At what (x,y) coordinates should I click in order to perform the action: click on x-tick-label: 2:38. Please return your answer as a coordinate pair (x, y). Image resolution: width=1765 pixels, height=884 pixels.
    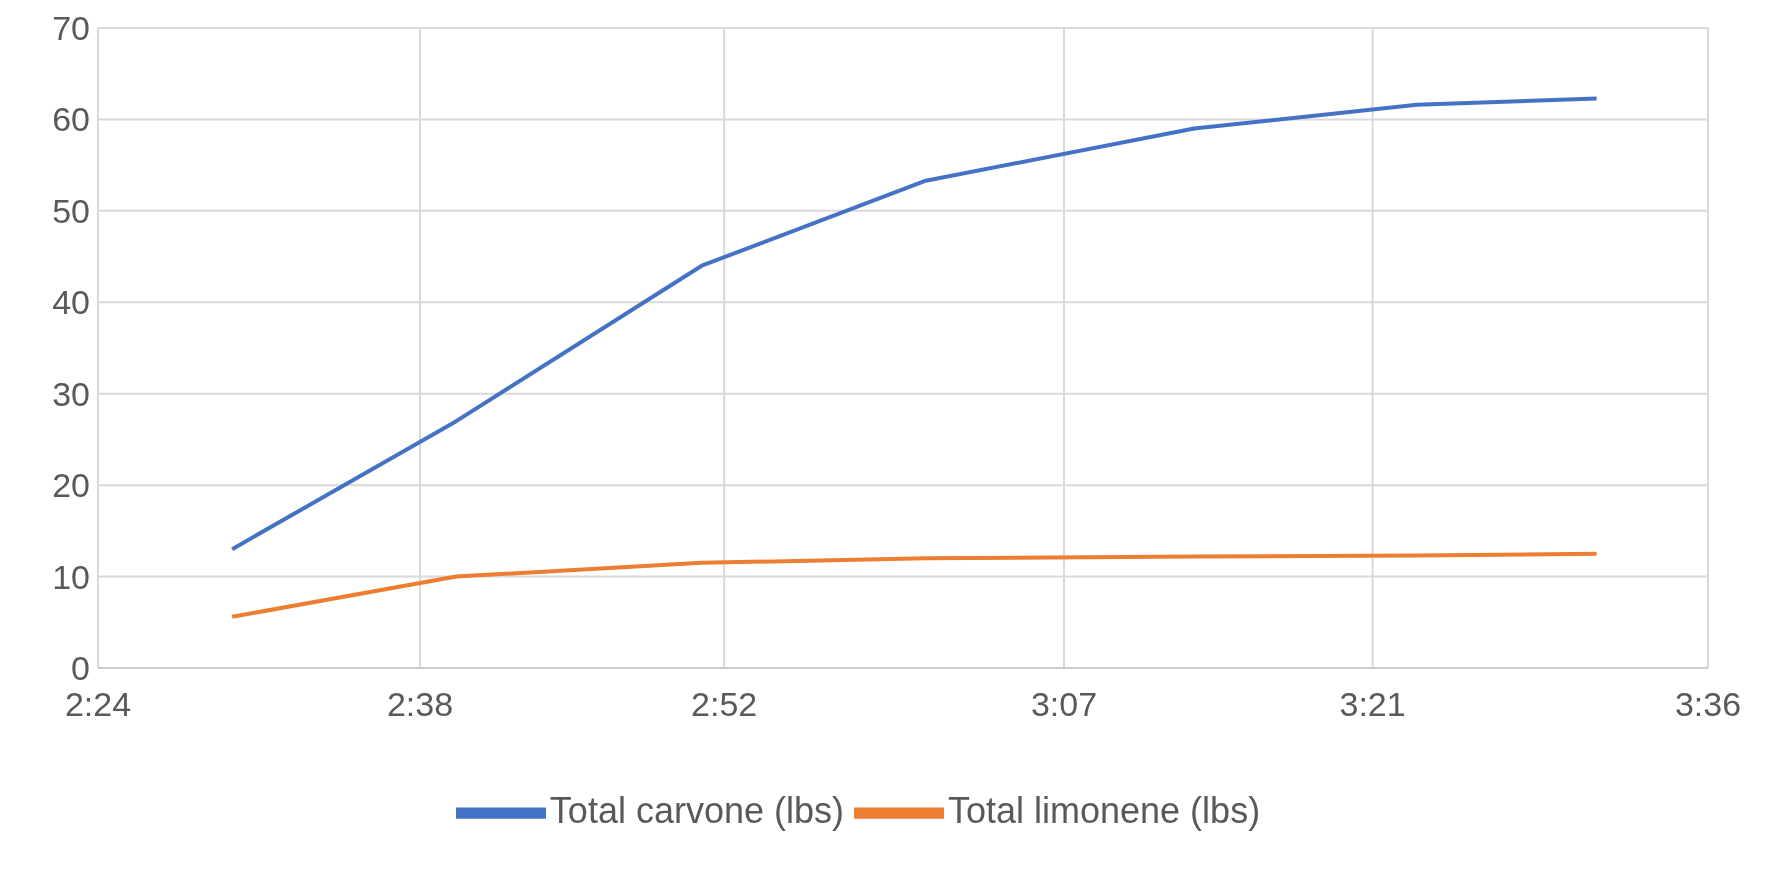
    Looking at the image, I should click on (420, 704).